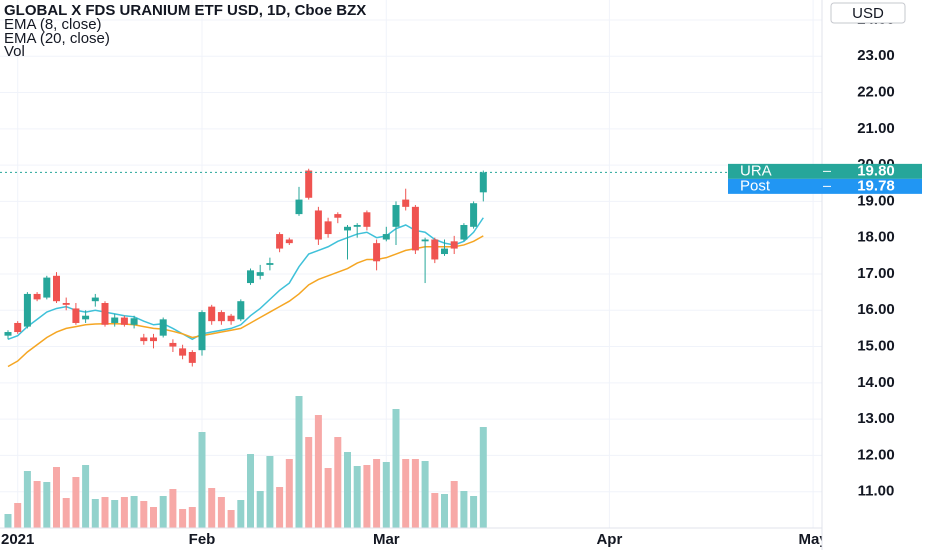 The height and width of the screenshot is (550, 932). Describe the element at coordinates (386, 539) in the screenshot. I see `x-tick-label: Mar` at that location.